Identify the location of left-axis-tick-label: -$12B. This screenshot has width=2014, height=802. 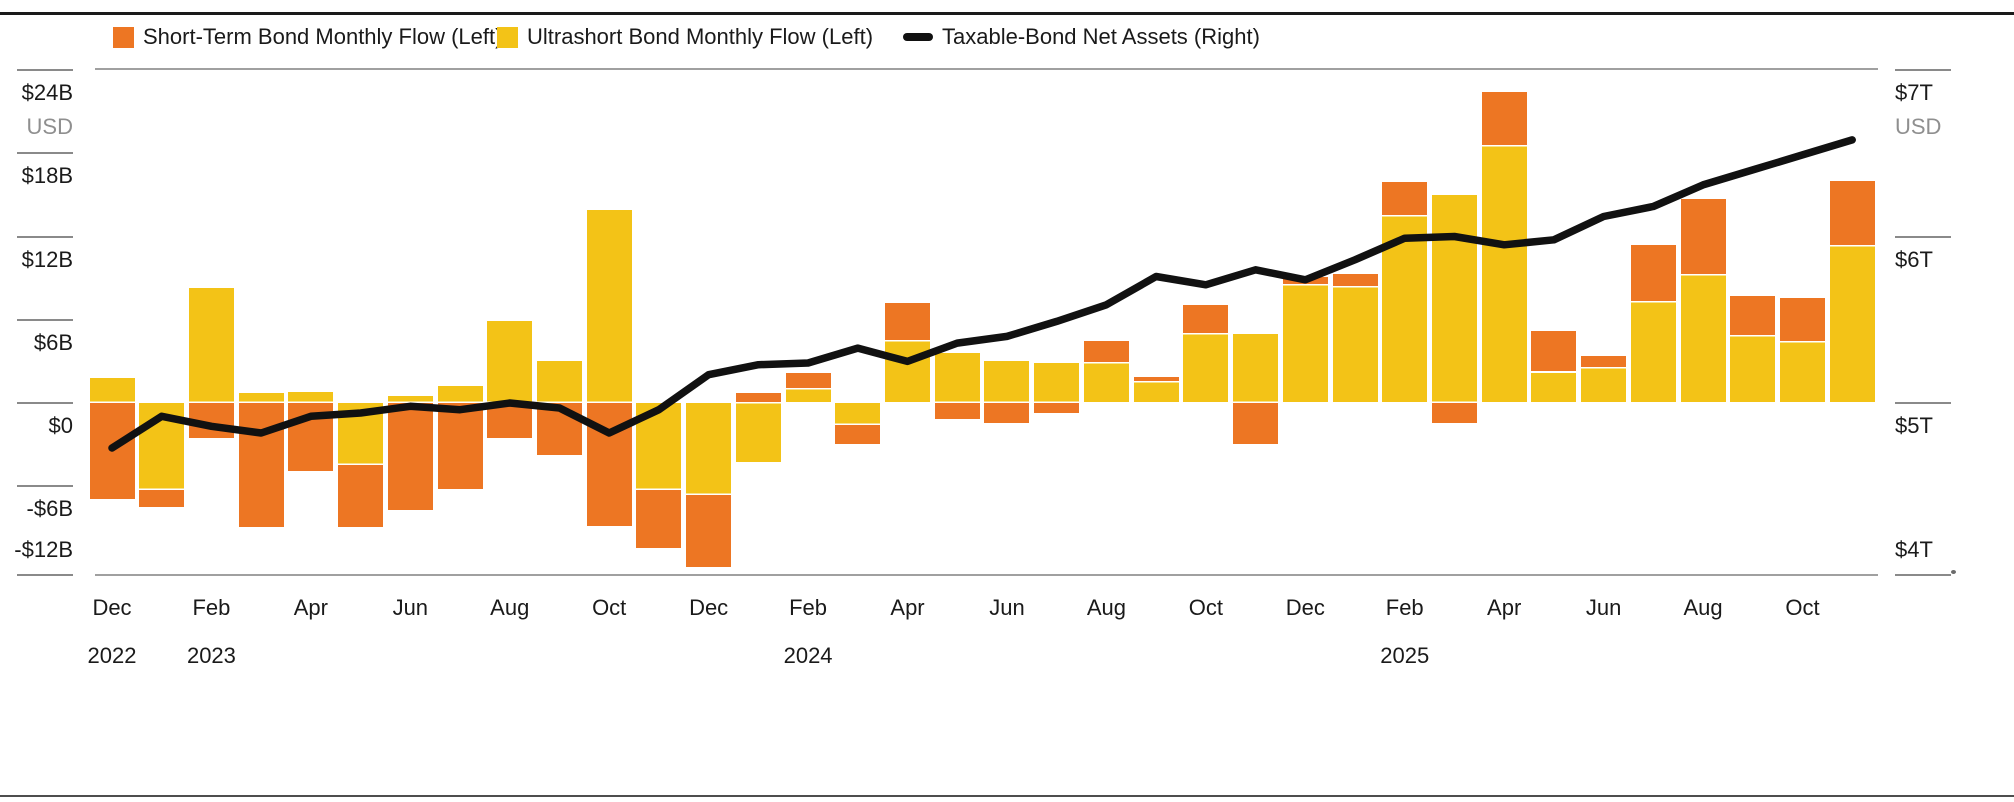
(43, 549).